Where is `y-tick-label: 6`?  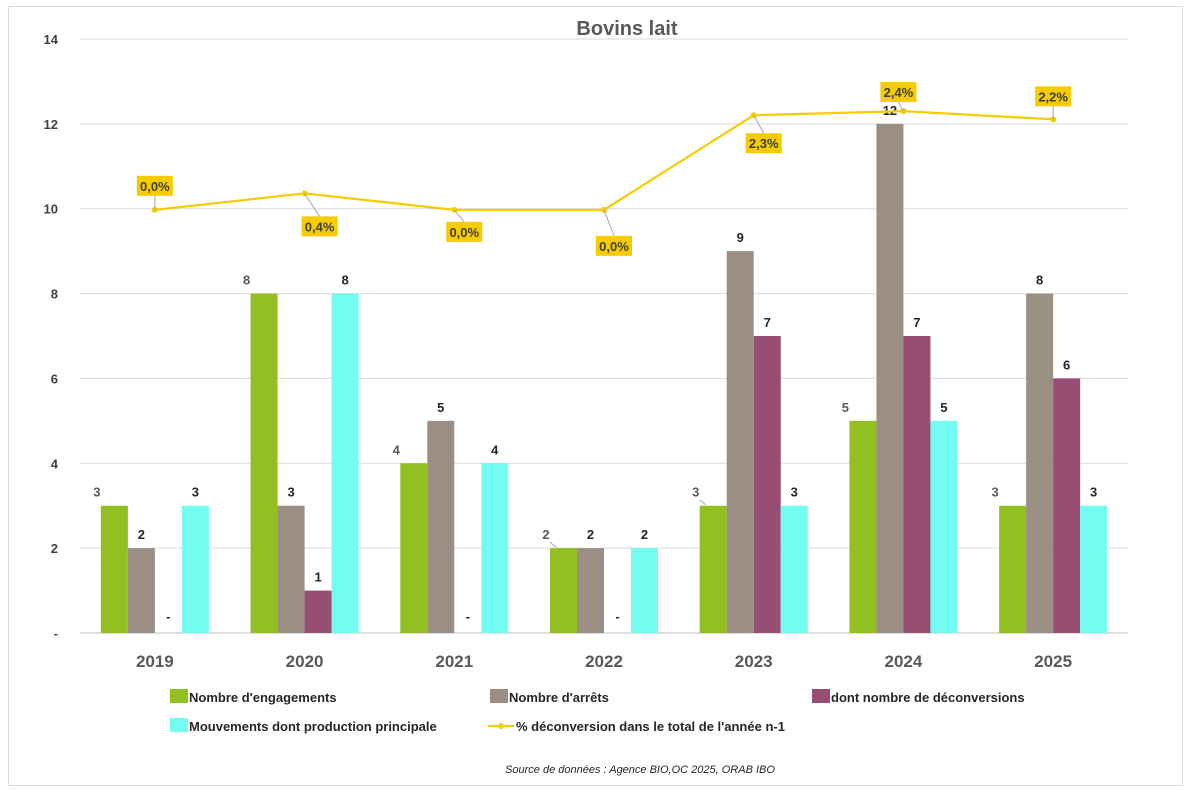
y-tick-label: 6 is located at coordinates (54, 378).